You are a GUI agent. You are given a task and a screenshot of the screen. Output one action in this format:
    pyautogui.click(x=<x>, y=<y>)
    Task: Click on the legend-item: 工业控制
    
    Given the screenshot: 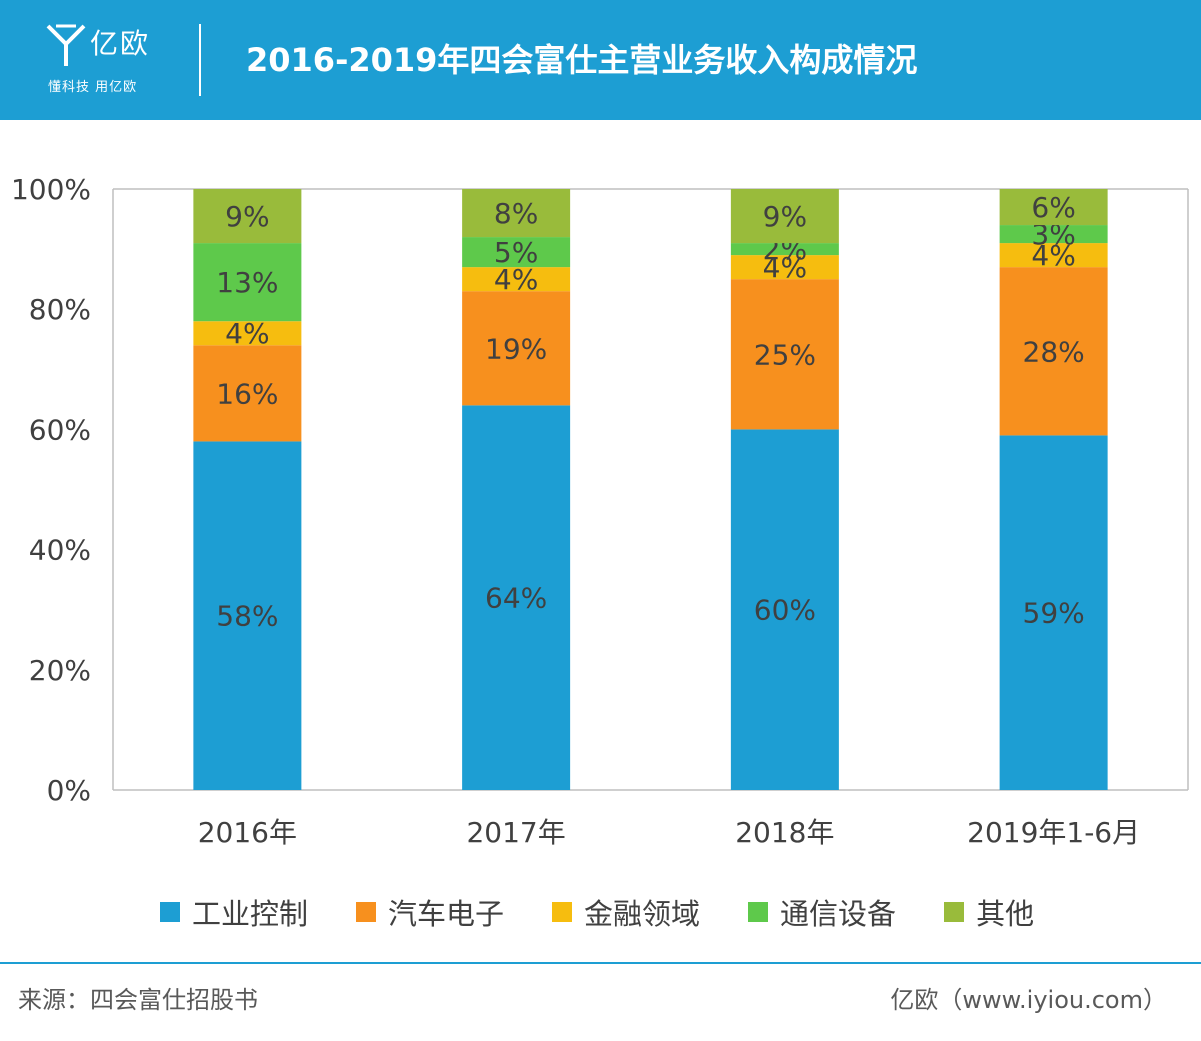 What is the action you would take?
    pyautogui.click(x=234, y=912)
    